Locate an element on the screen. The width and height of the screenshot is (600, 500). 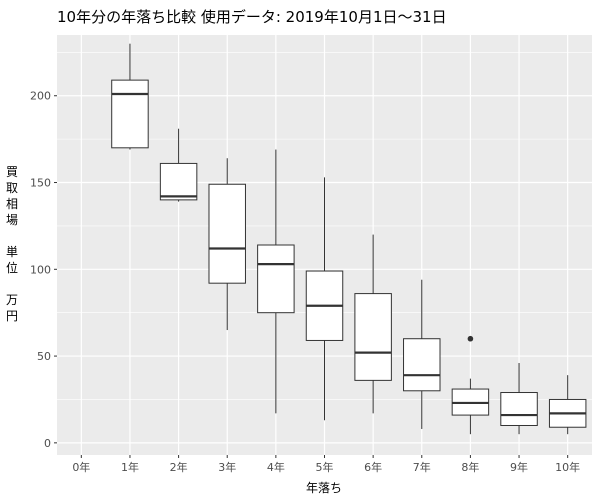
box-8年 is located at coordinates (470, 385).